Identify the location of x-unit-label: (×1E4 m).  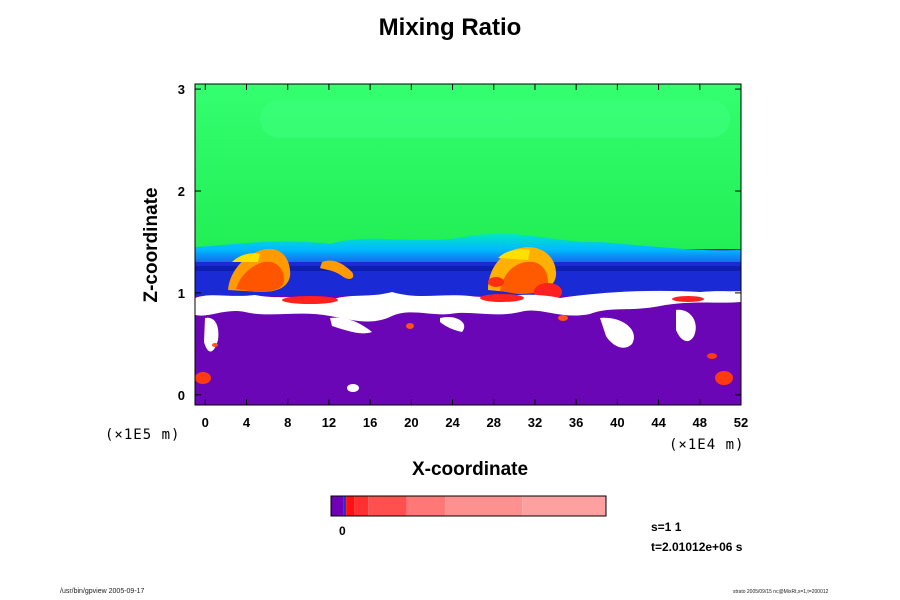
(707, 445).